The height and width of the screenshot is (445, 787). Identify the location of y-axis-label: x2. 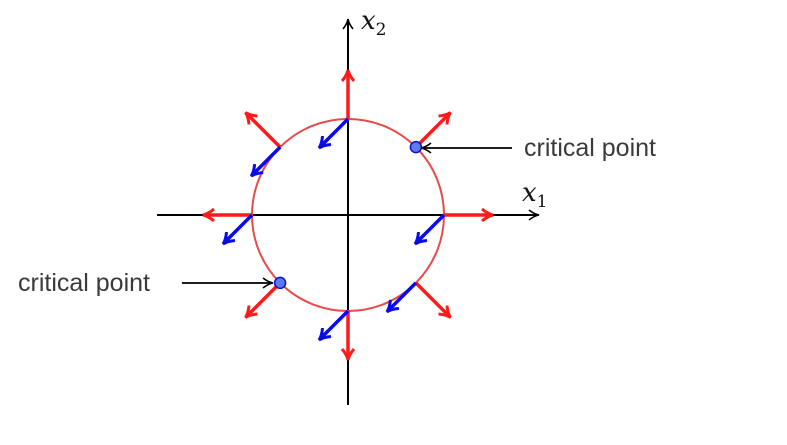
(374, 23).